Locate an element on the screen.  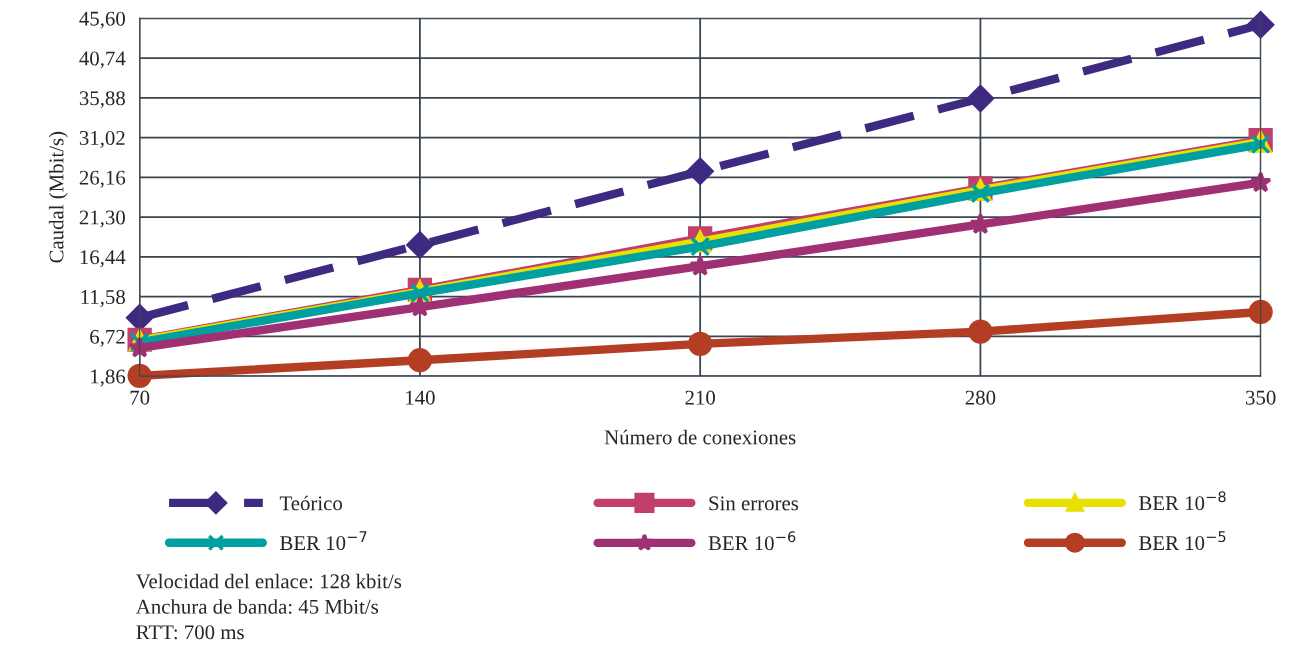
text: RTT: 700 ms is located at coordinates (190, 632).